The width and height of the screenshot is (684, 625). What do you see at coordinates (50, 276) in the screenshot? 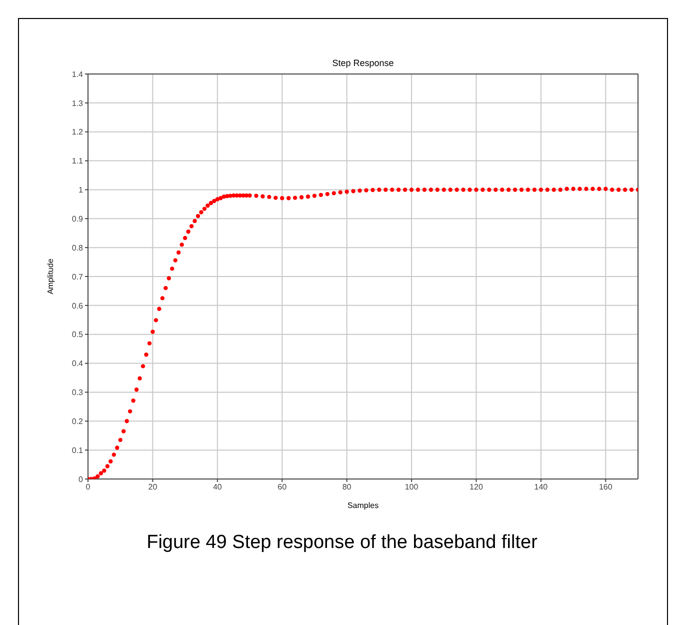
I see `y-axis-title: Amplitude` at bounding box center [50, 276].